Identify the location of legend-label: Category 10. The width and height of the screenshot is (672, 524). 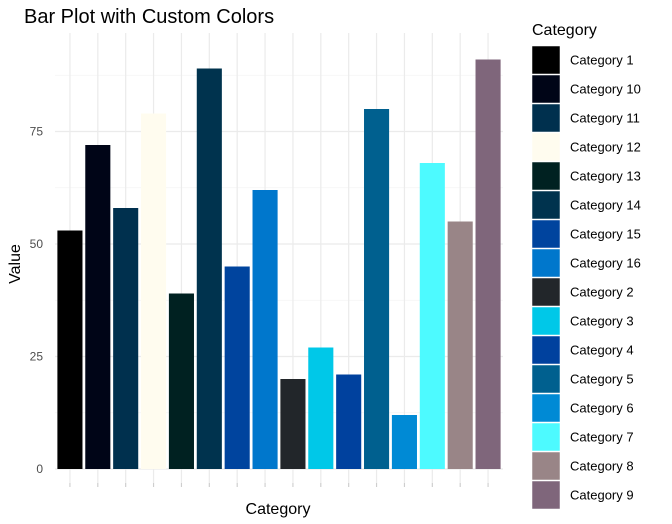
(605, 89).